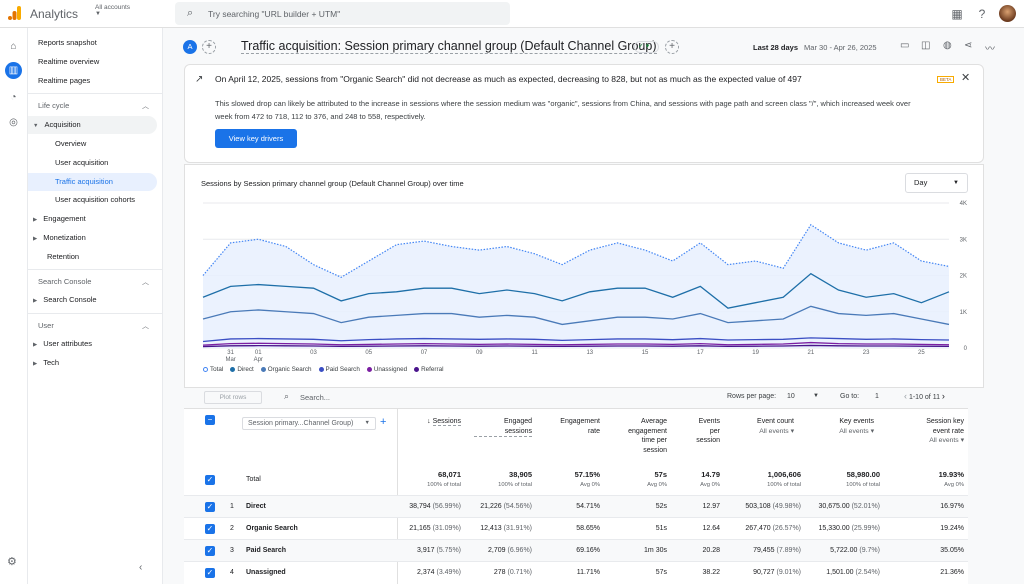  Describe the element at coordinates (67, 42) in the screenshot. I see `sidebar-item-reports-snapshot: Reports snapshot` at that location.